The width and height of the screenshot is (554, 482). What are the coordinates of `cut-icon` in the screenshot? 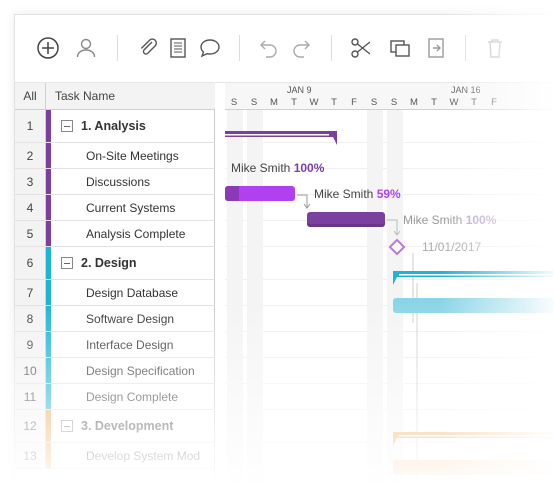 It's located at (361, 48).